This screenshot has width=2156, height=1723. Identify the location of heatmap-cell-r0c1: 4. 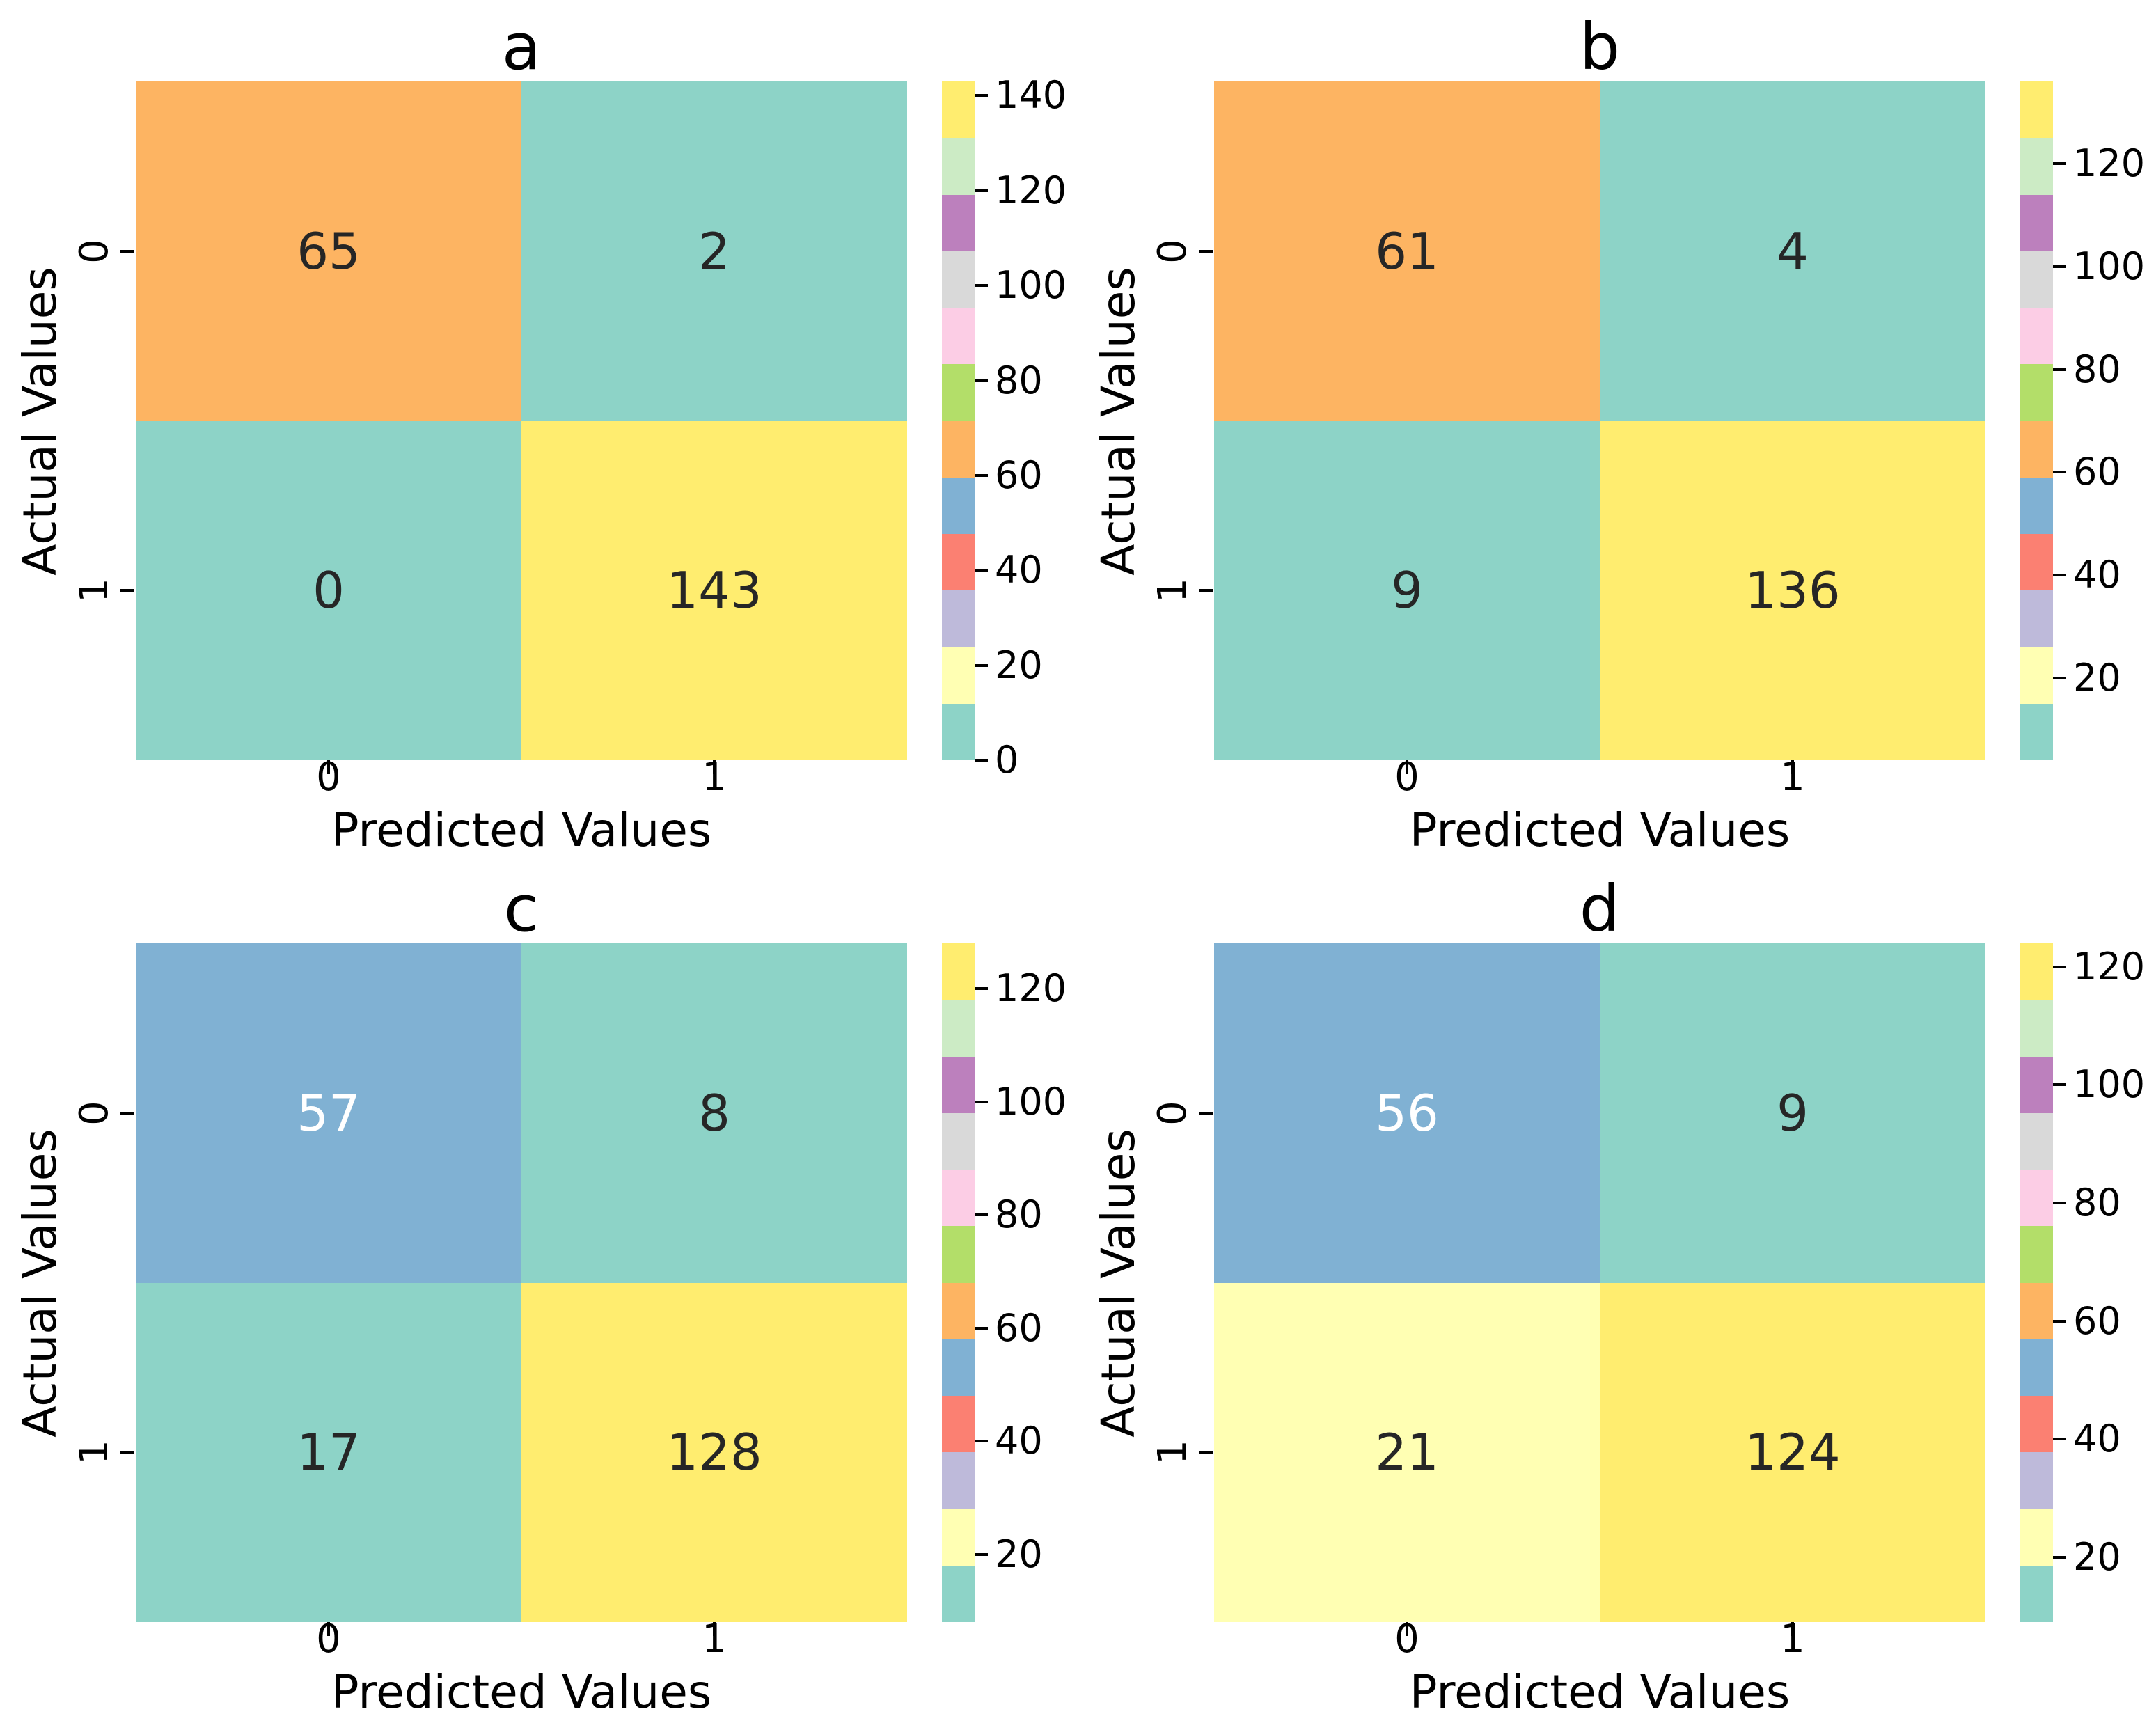
(1792, 251).